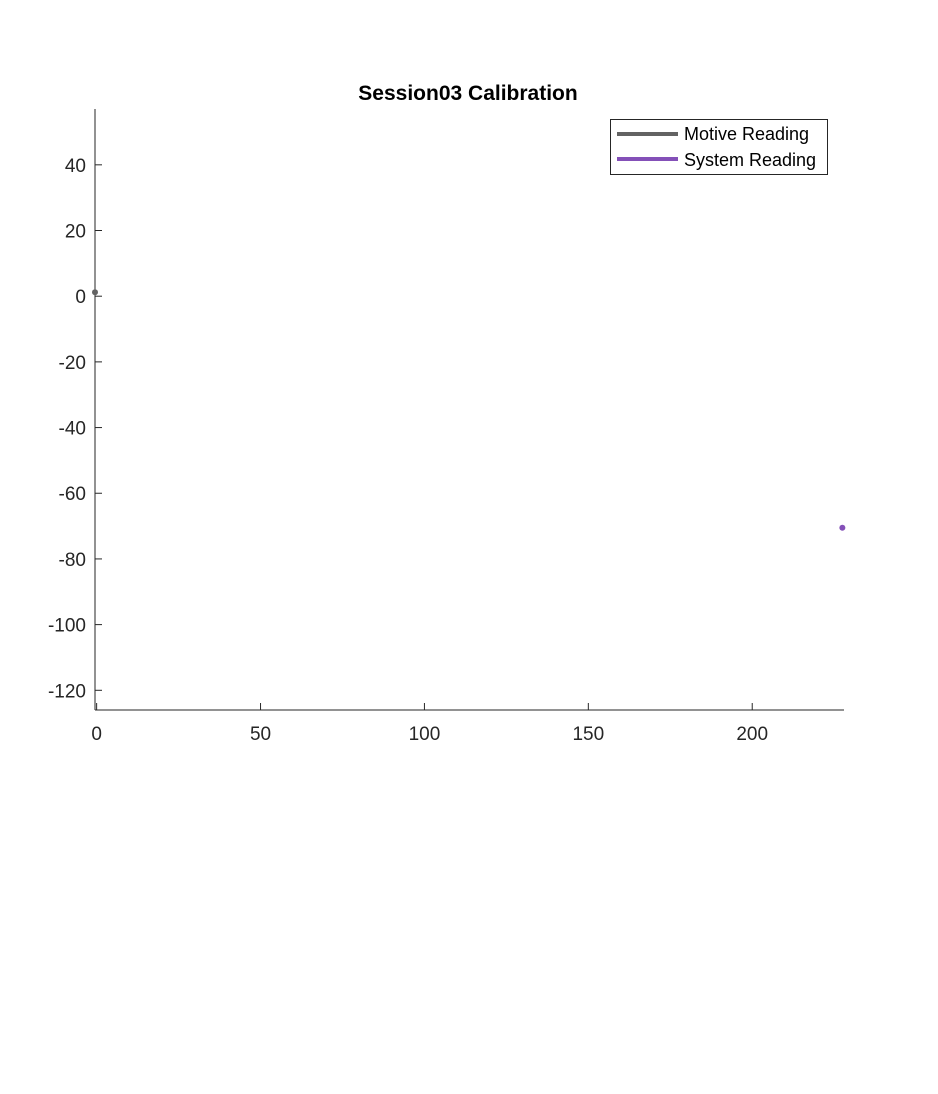 The width and height of the screenshot is (938, 1094). What do you see at coordinates (75, 232) in the screenshot?
I see `y-tick-label: 20` at bounding box center [75, 232].